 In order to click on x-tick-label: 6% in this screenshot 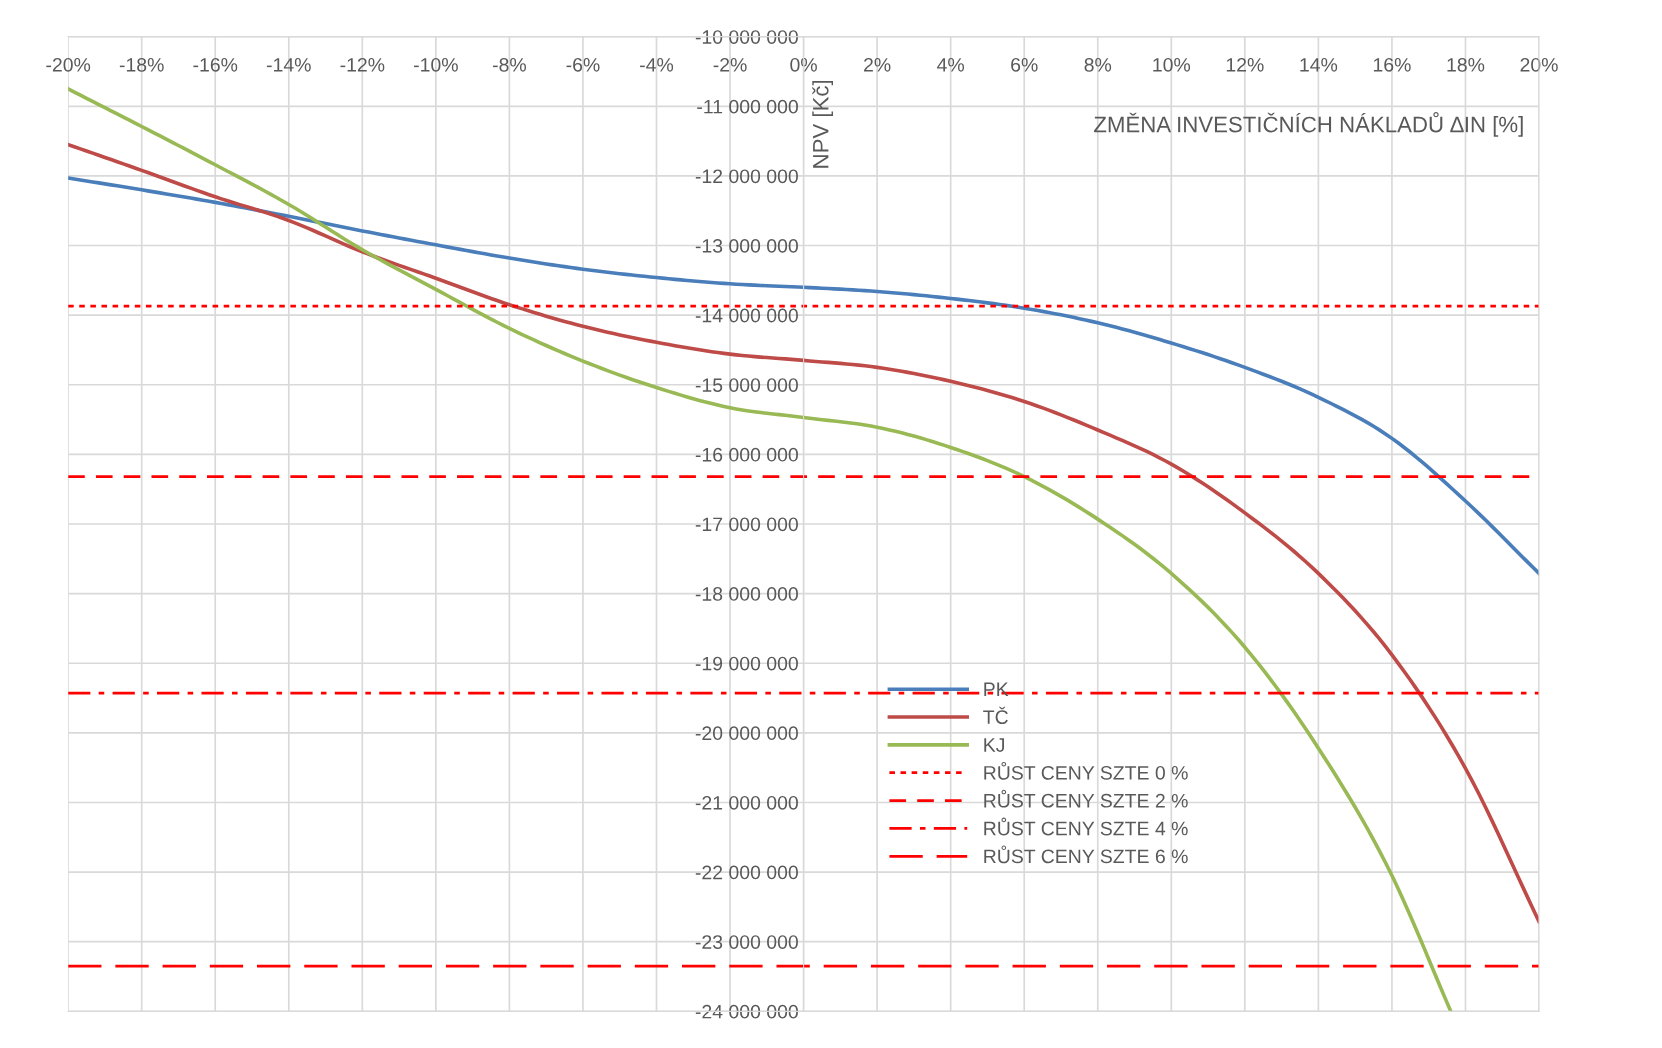, I will do `click(1024, 64)`.